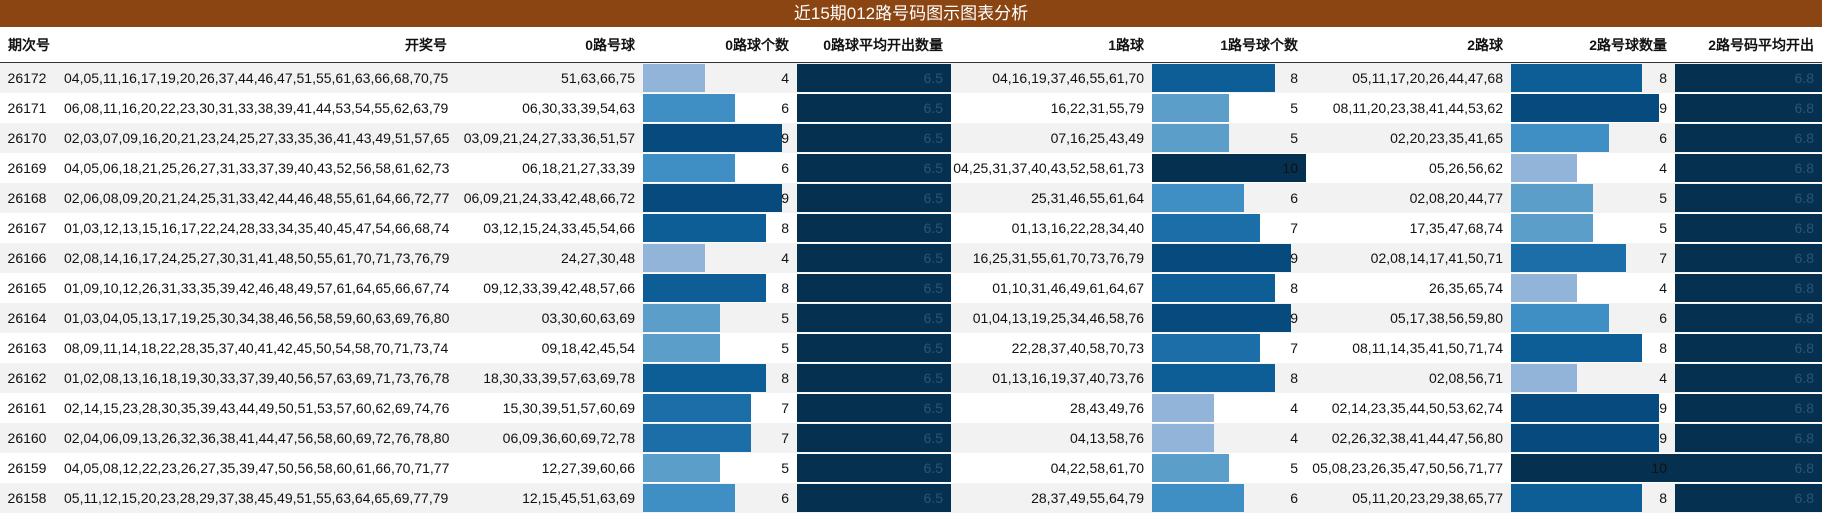 Image resolution: width=1822 pixels, height=514 pixels. Describe the element at coordinates (1294, 198) in the screenshot. I see `route1-count-label: 6` at that location.